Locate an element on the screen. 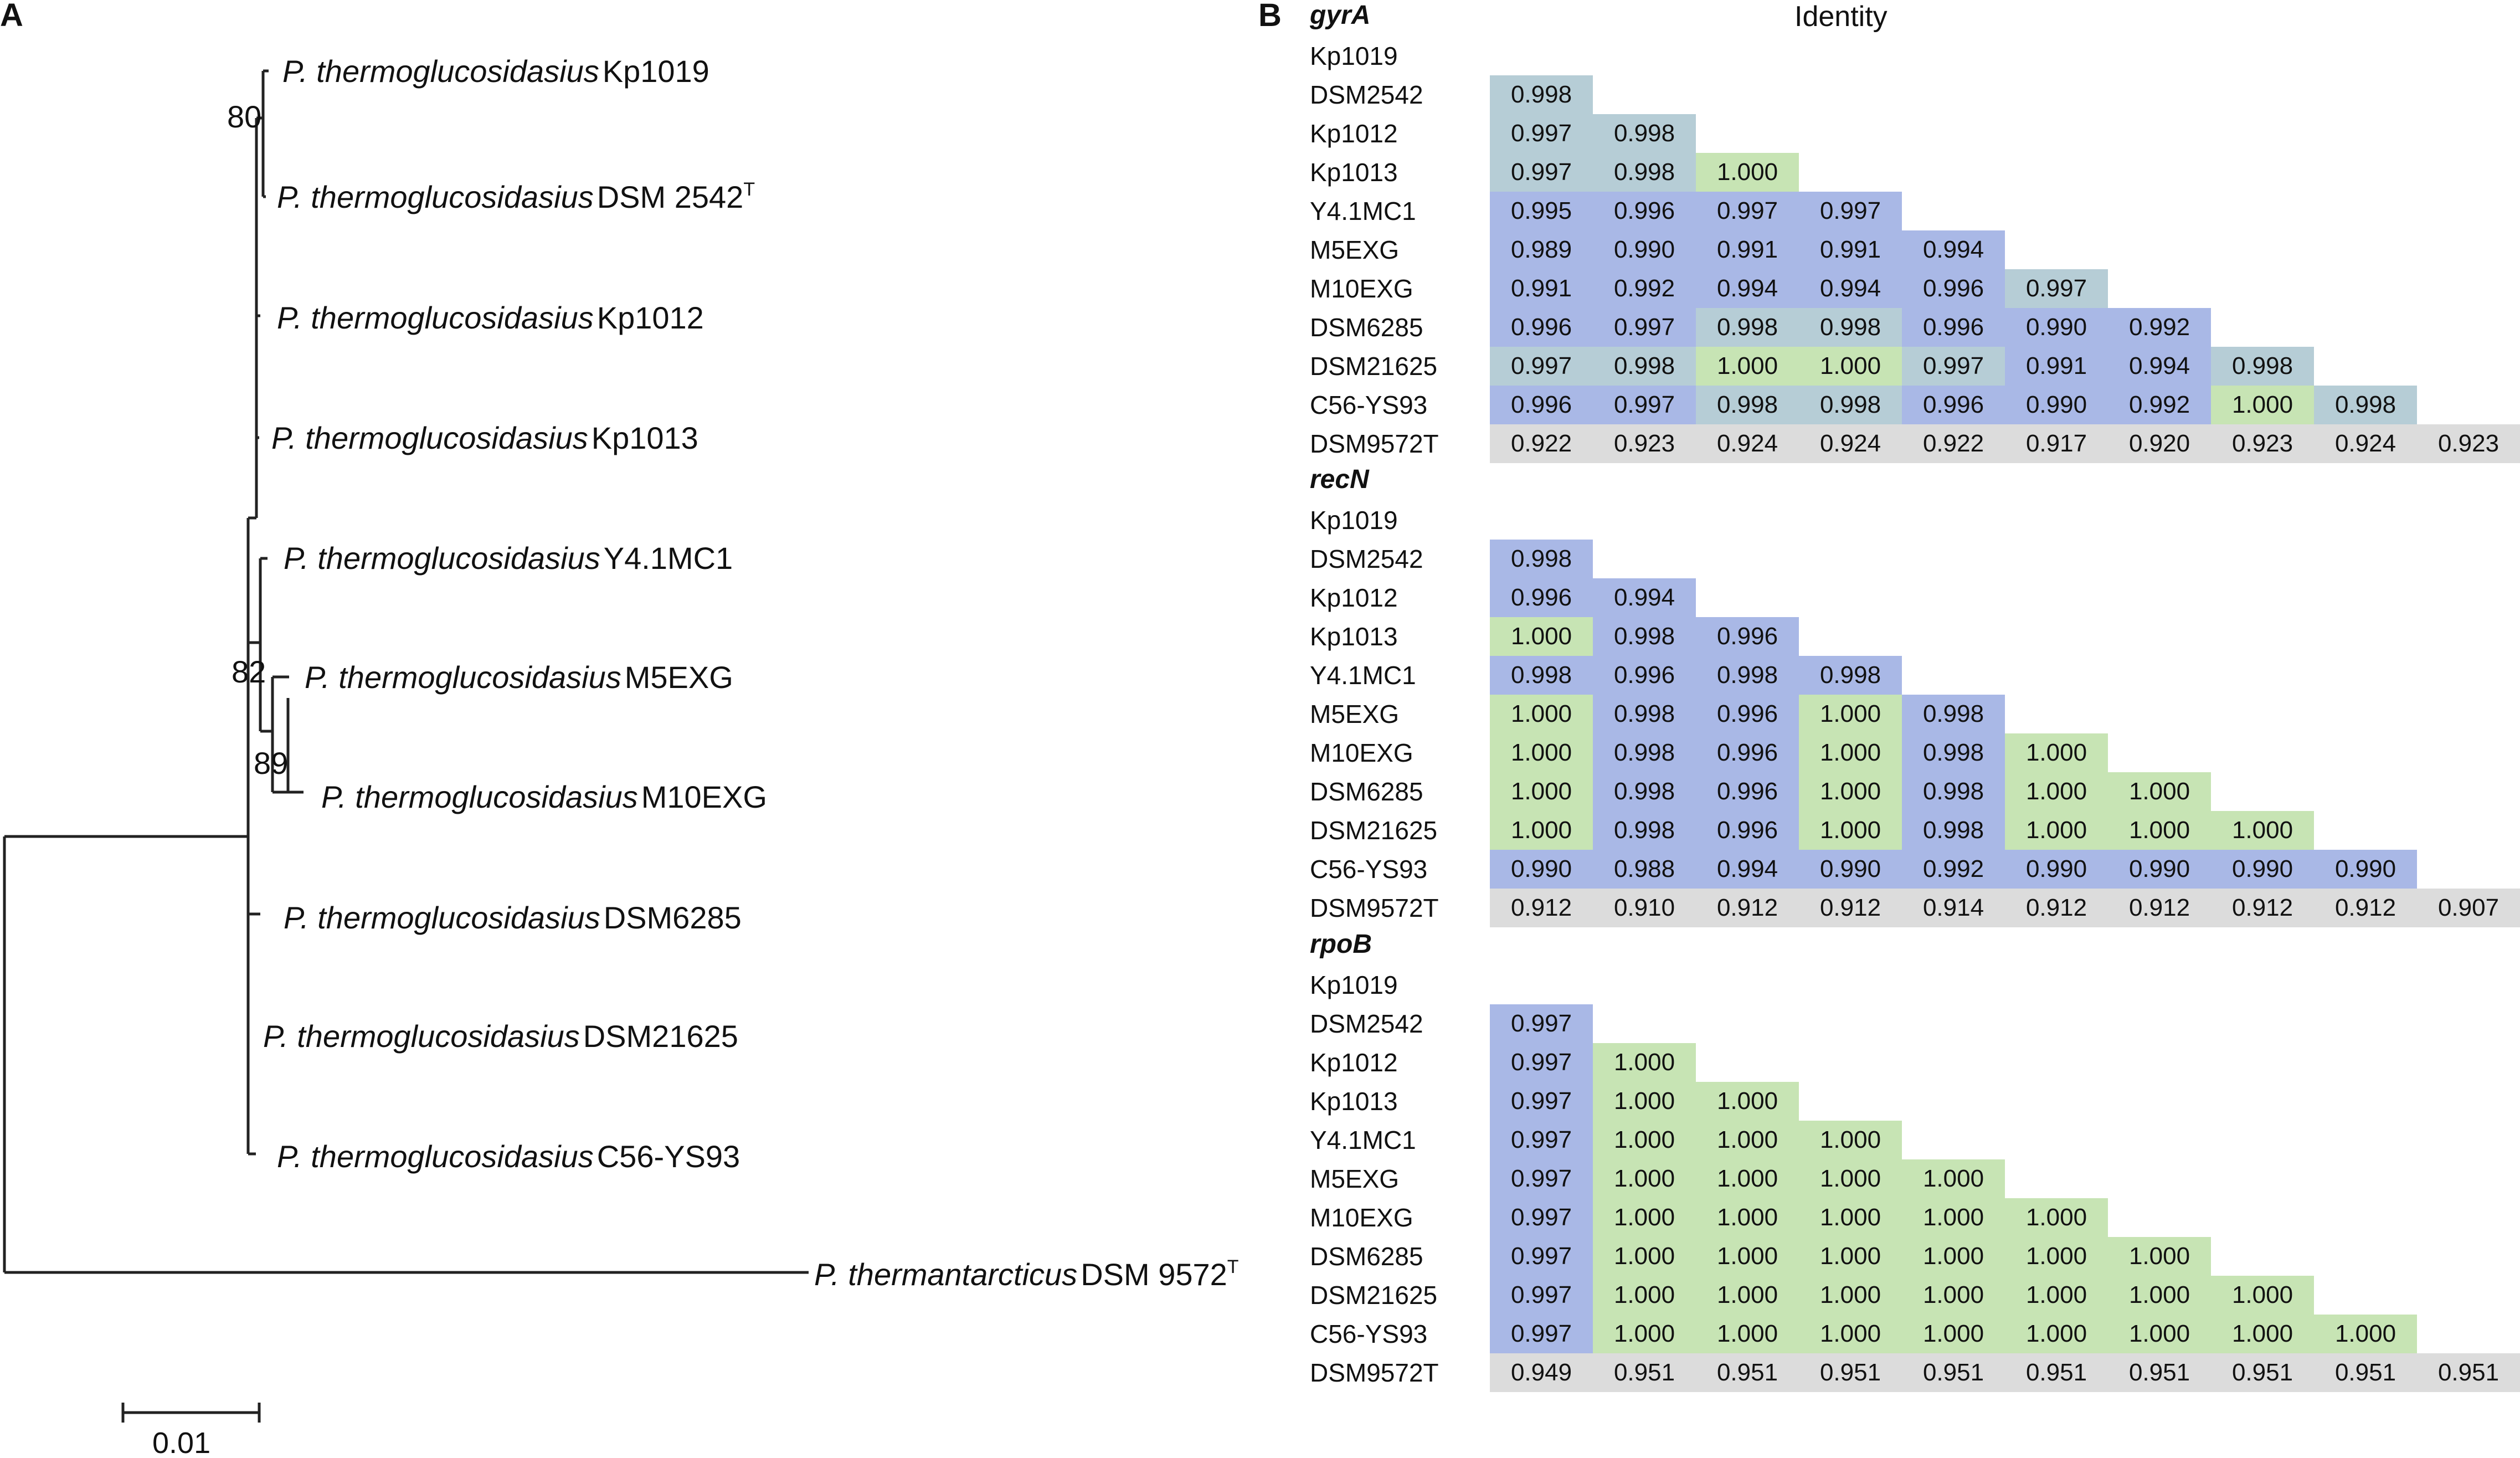 The image size is (2520, 1458). taxon-label: P. thermoglucosidasius Y4.1MC1 is located at coordinates (508, 558).